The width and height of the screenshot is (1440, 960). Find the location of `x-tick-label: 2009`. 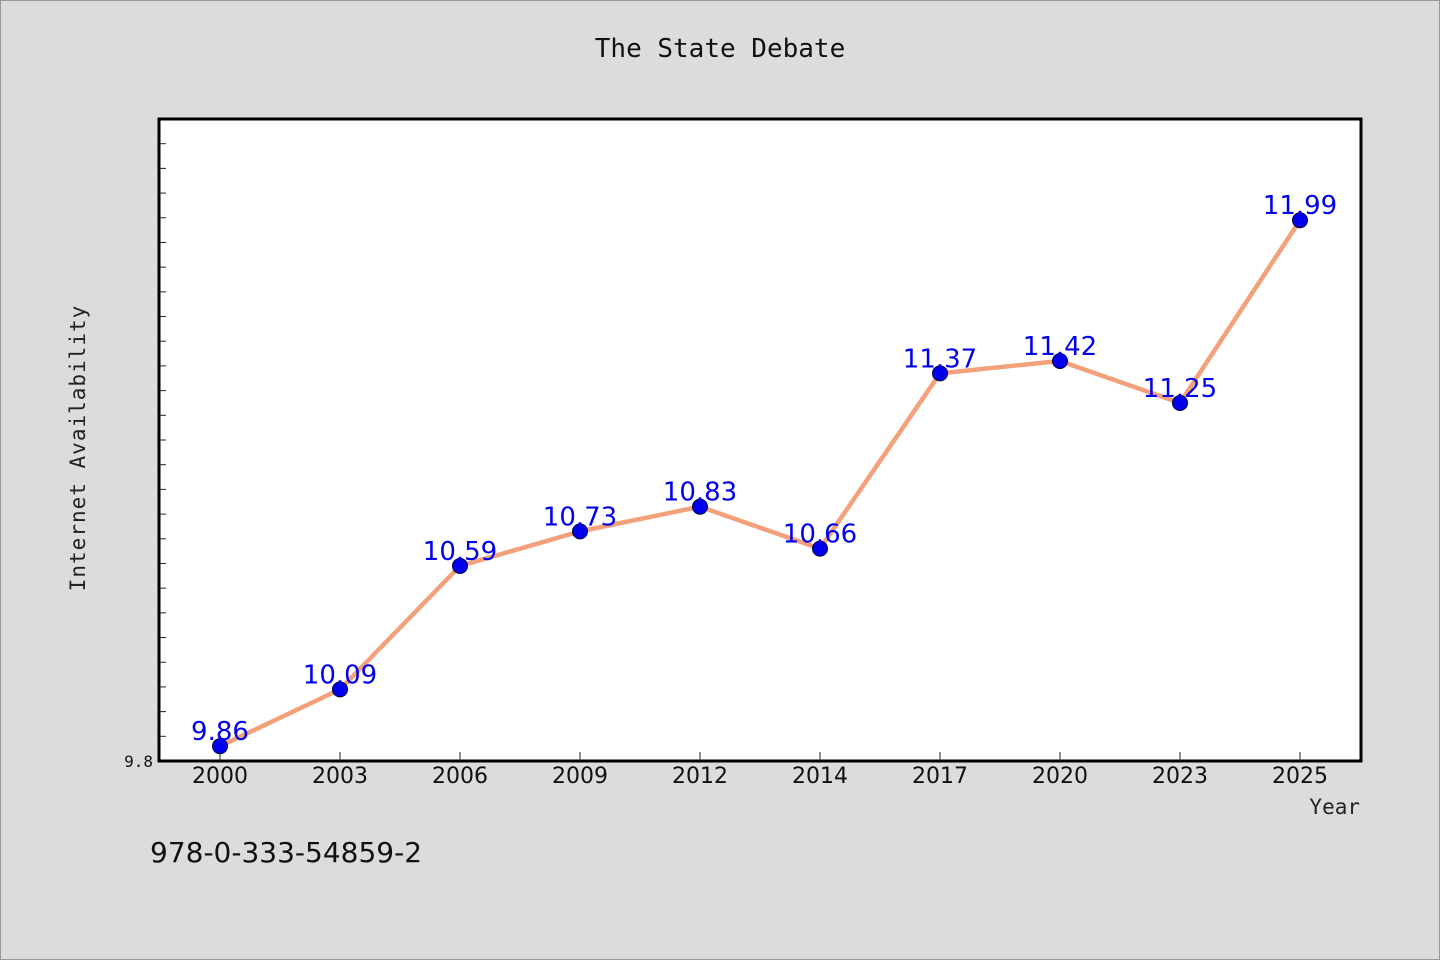

x-tick-label: 2009 is located at coordinates (580, 776).